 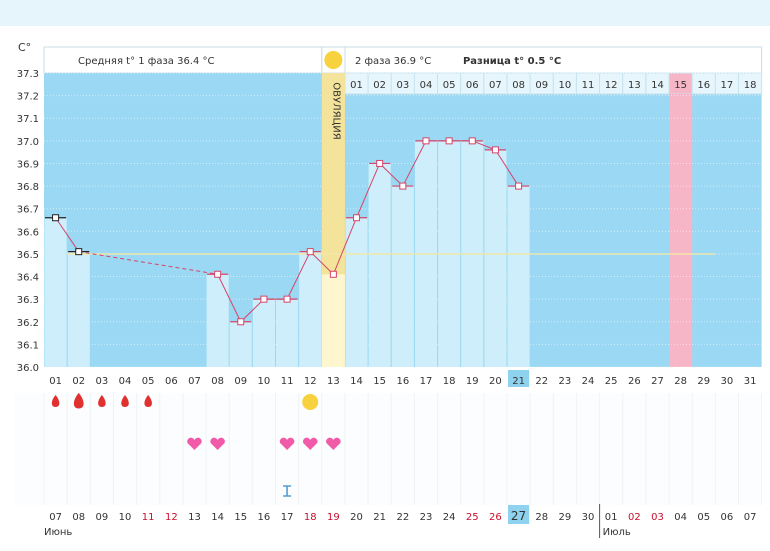 I want to click on calendar-date-label: 15, so click(x=240, y=517).